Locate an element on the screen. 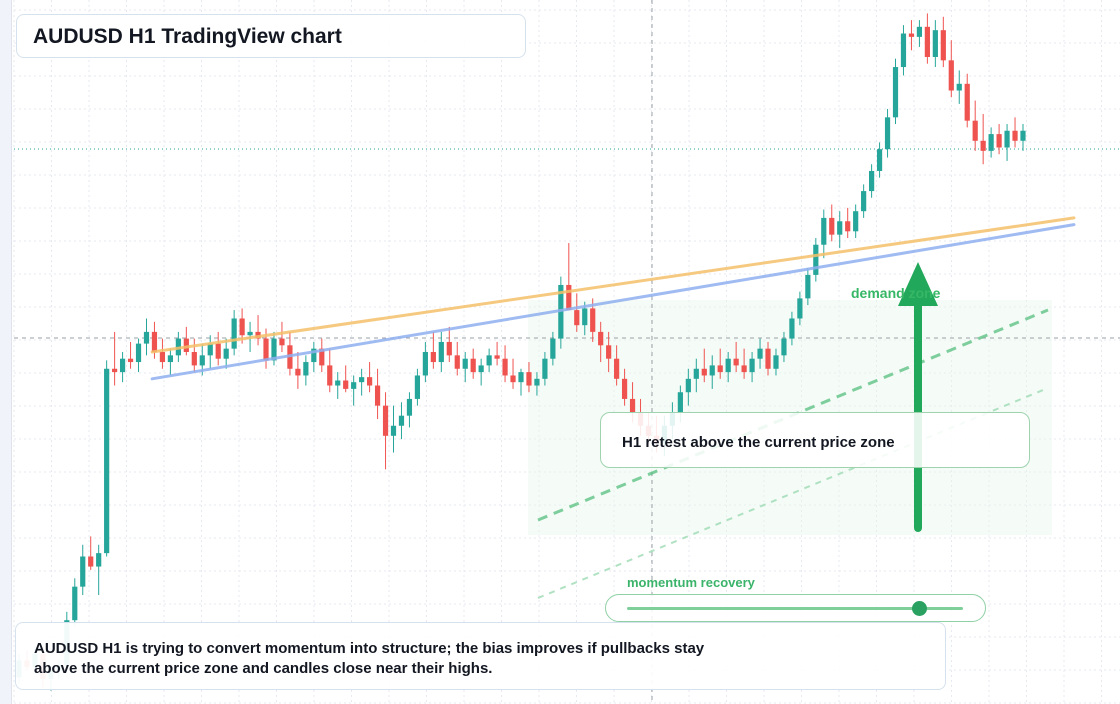 Image resolution: width=1120 pixels, height=704 pixels. momentum-label: momentum recovery is located at coordinates (691, 582).